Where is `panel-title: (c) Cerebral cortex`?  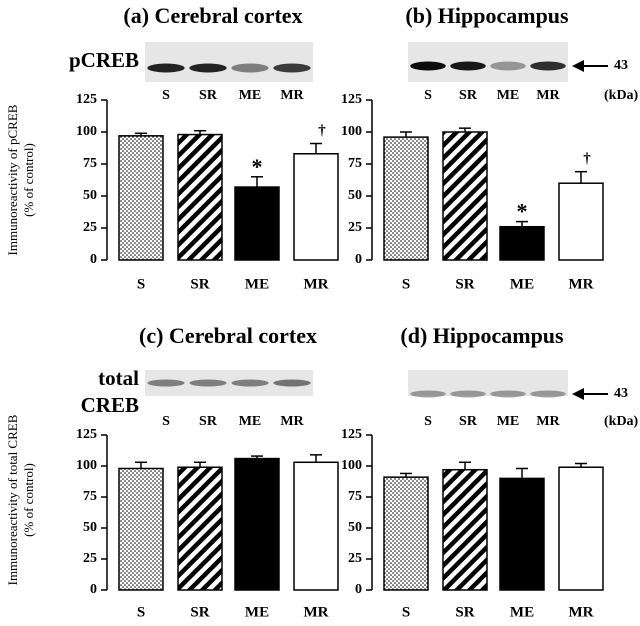 panel-title: (c) Cerebral cortex is located at coordinates (228, 335).